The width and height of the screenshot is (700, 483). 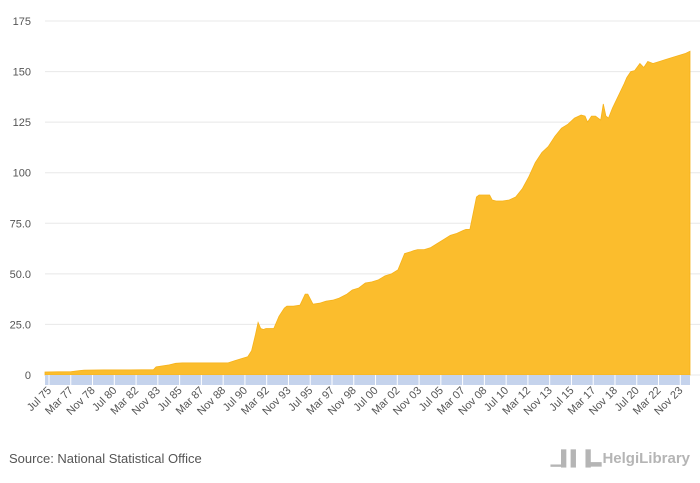 What do you see at coordinates (20, 199) in the screenshot?
I see `y-axis: 0 25.0 50.0 75.0 100 125 150 175` at bounding box center [20, 199].